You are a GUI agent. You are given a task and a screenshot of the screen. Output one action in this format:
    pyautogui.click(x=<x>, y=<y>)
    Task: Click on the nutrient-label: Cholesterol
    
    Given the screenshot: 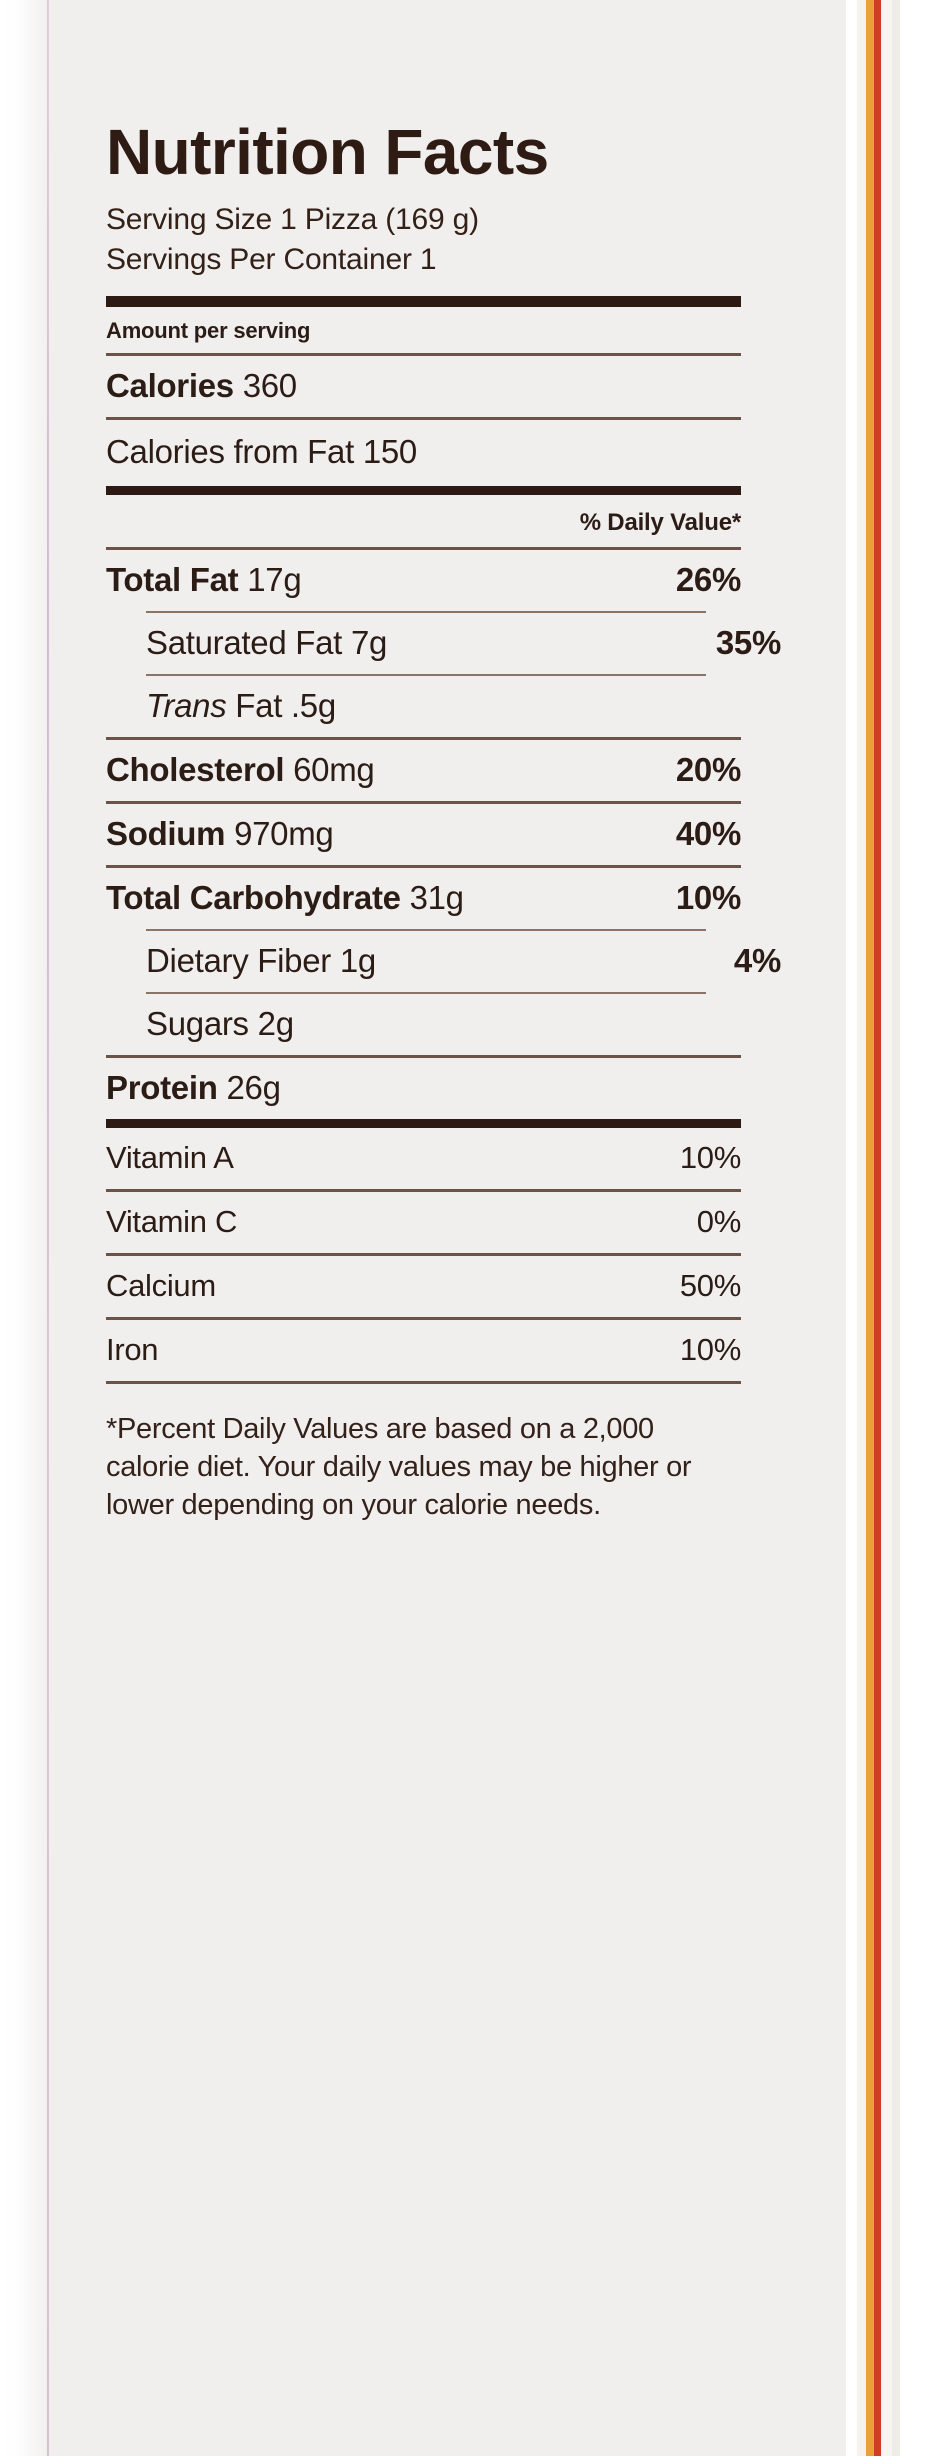 What is the action you would take?
    pyautogui.click(x=195, y=769)
    